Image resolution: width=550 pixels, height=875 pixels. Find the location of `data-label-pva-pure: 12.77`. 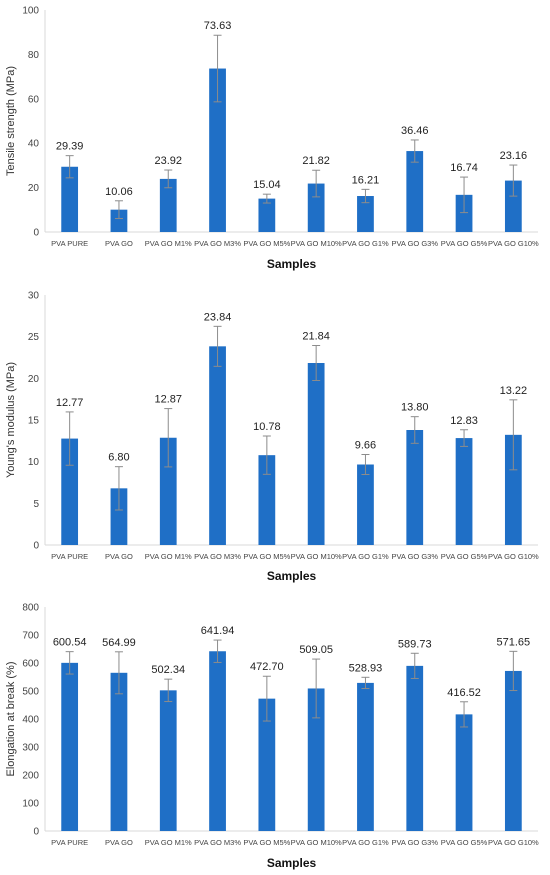

data-label-pva-pure: 12.77 is located at coordinates (70, 403).